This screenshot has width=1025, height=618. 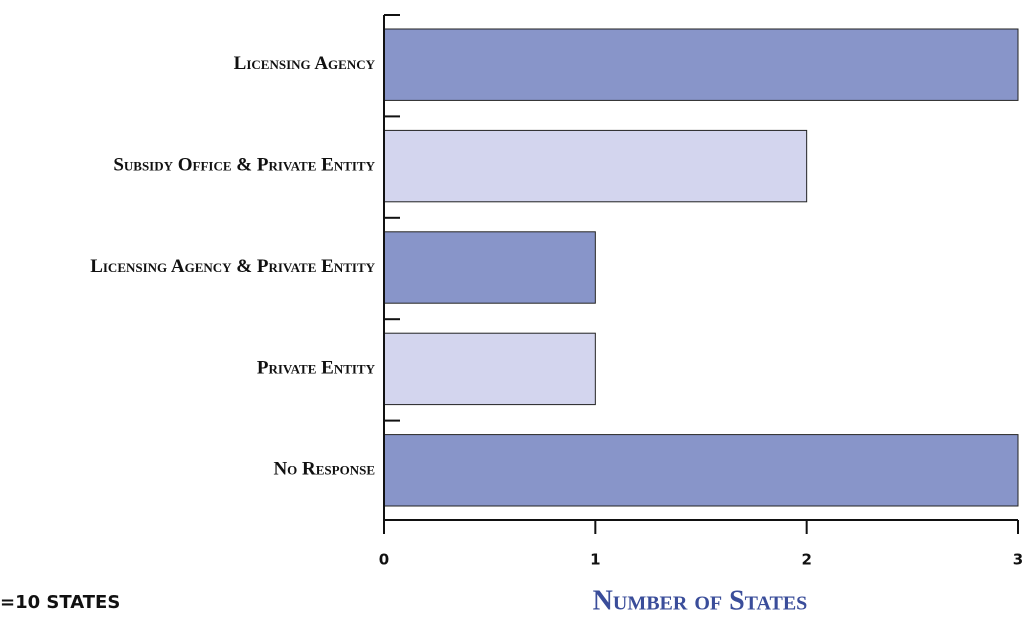 What do you see at coordinates (700, 600) in the screenshot?
I see `x-axis-label: Number of States` at bounding box center [700, 600].